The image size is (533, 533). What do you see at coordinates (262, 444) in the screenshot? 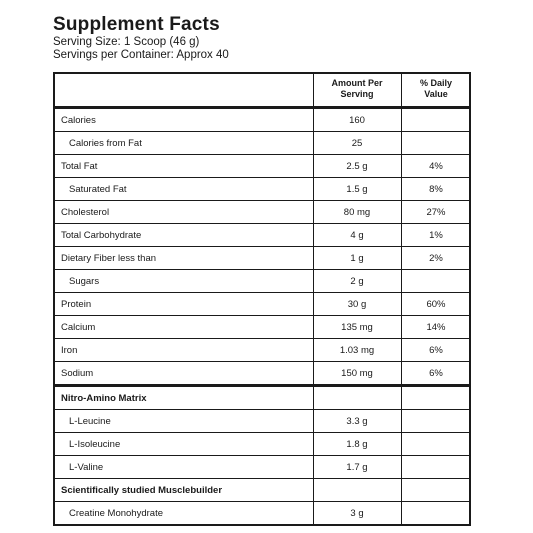
I see `ingredient-row-l-isoleucine: L-Isoleucine 1.8 g` at bounding box center [262, 444].